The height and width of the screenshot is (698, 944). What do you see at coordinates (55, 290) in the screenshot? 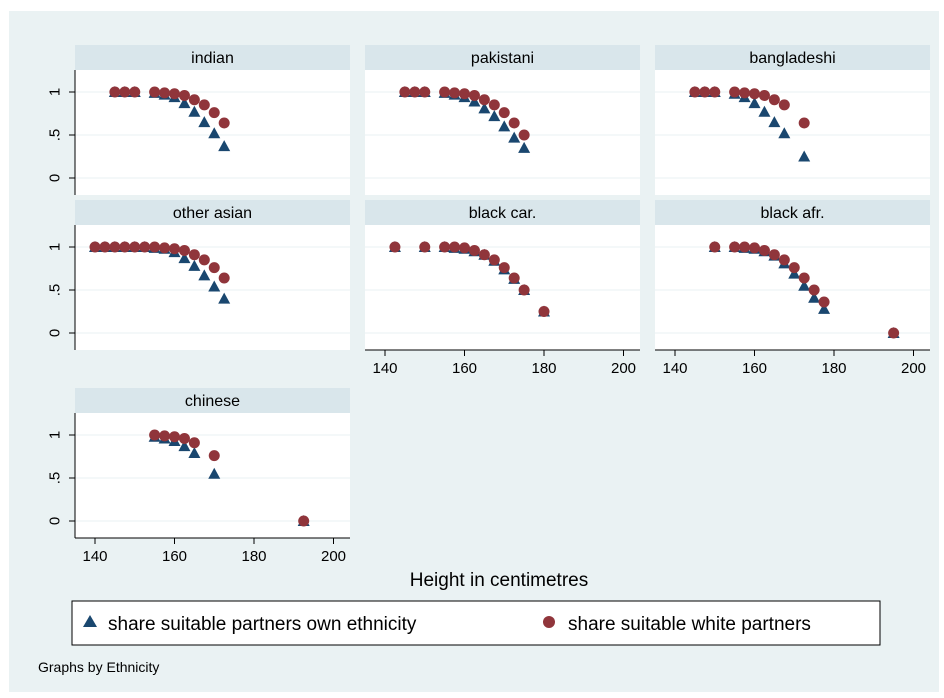
I see `y-tick-label: .5` at bounding box center [55, 290].